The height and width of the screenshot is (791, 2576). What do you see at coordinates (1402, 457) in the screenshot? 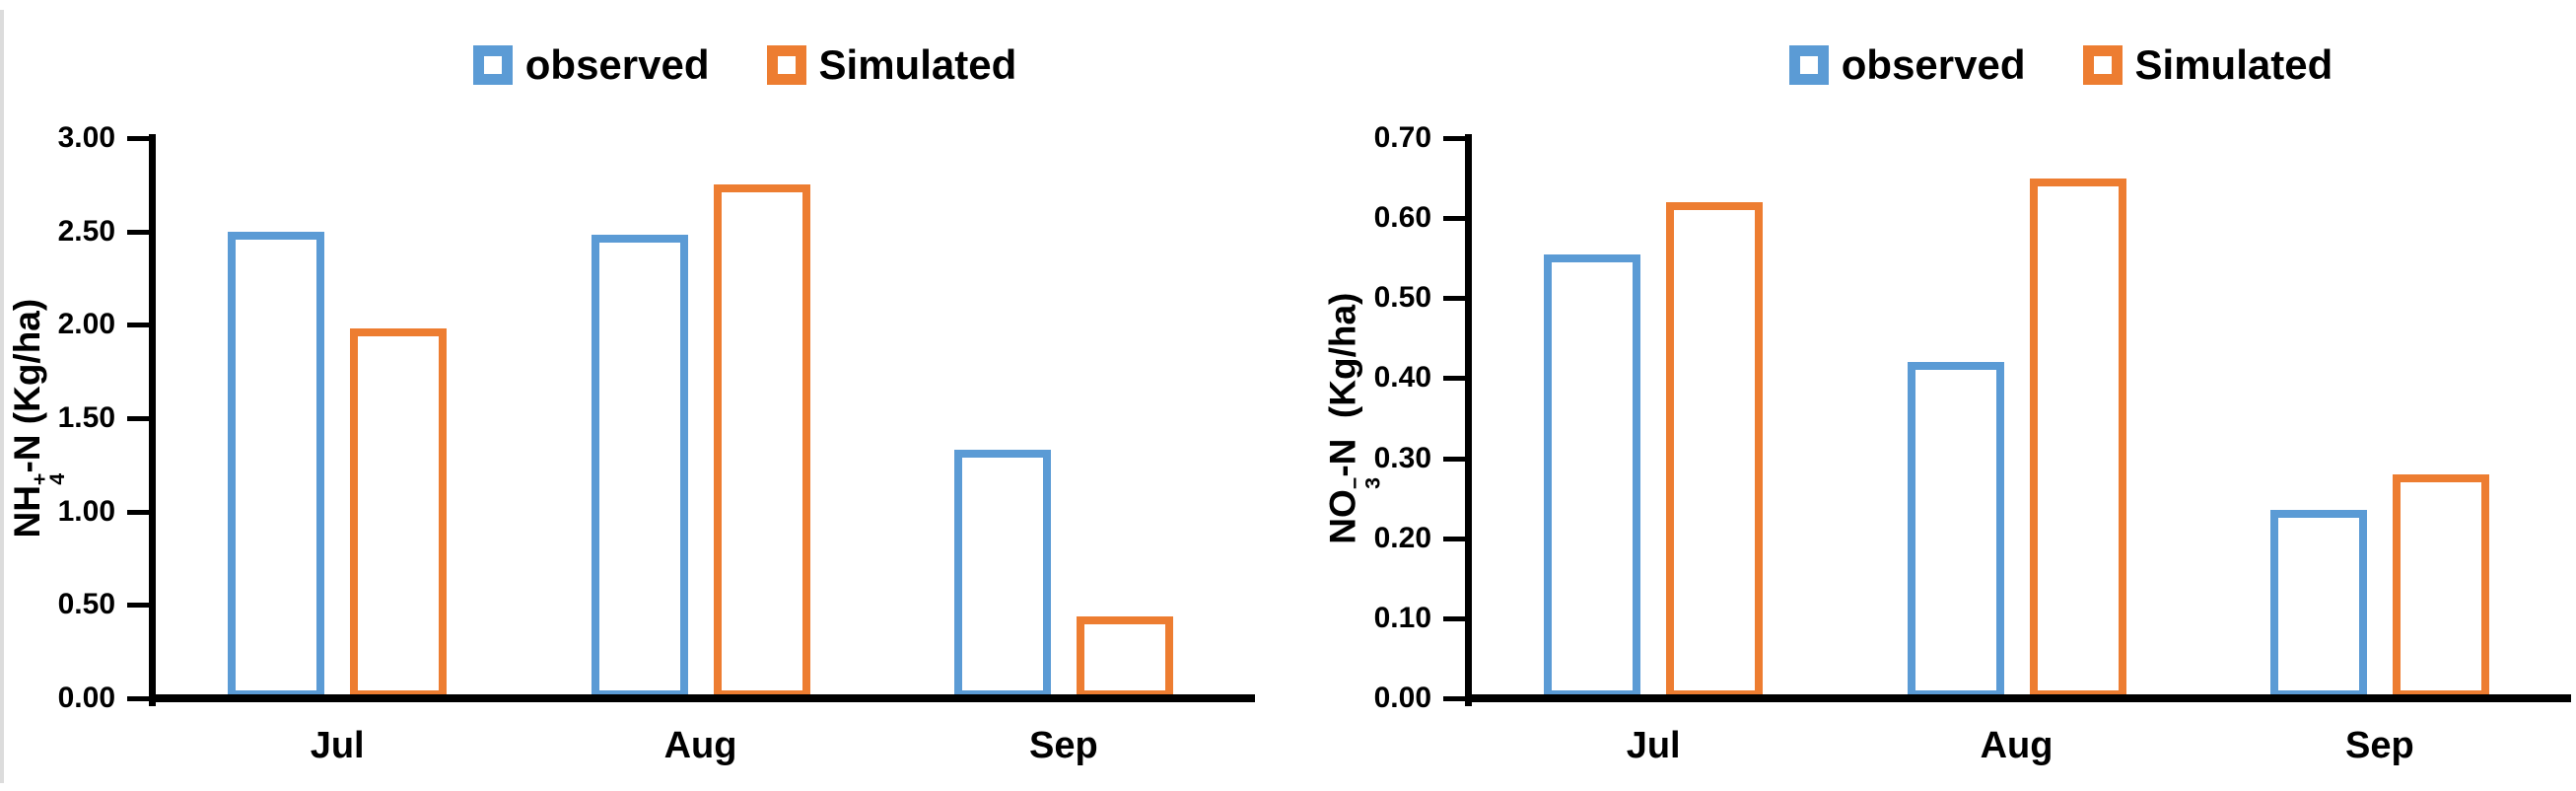
I see `y-tick-label: 0.30` at bounding box center [1402, 457].